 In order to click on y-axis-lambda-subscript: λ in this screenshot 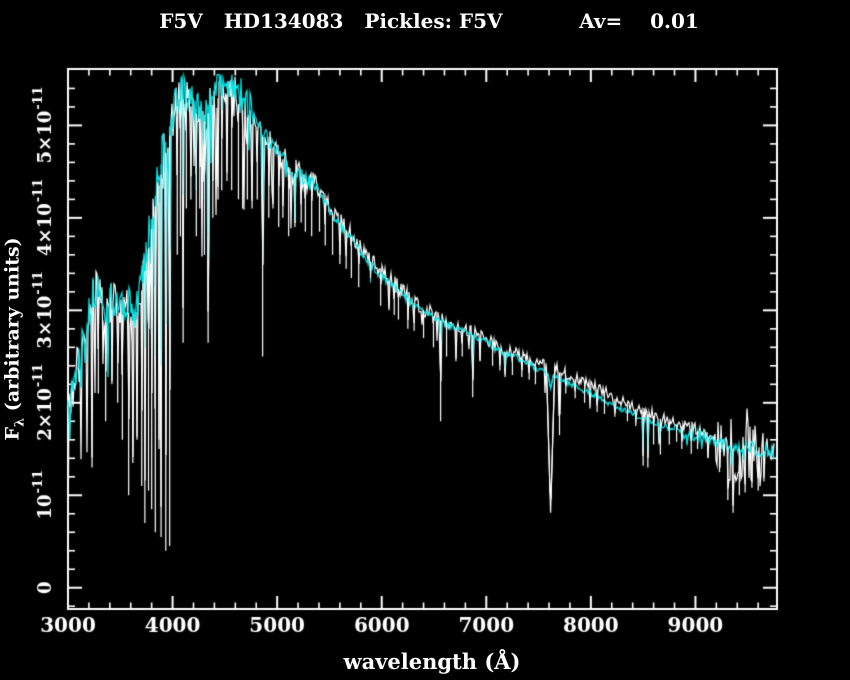, I will do `click(20, 422)`.